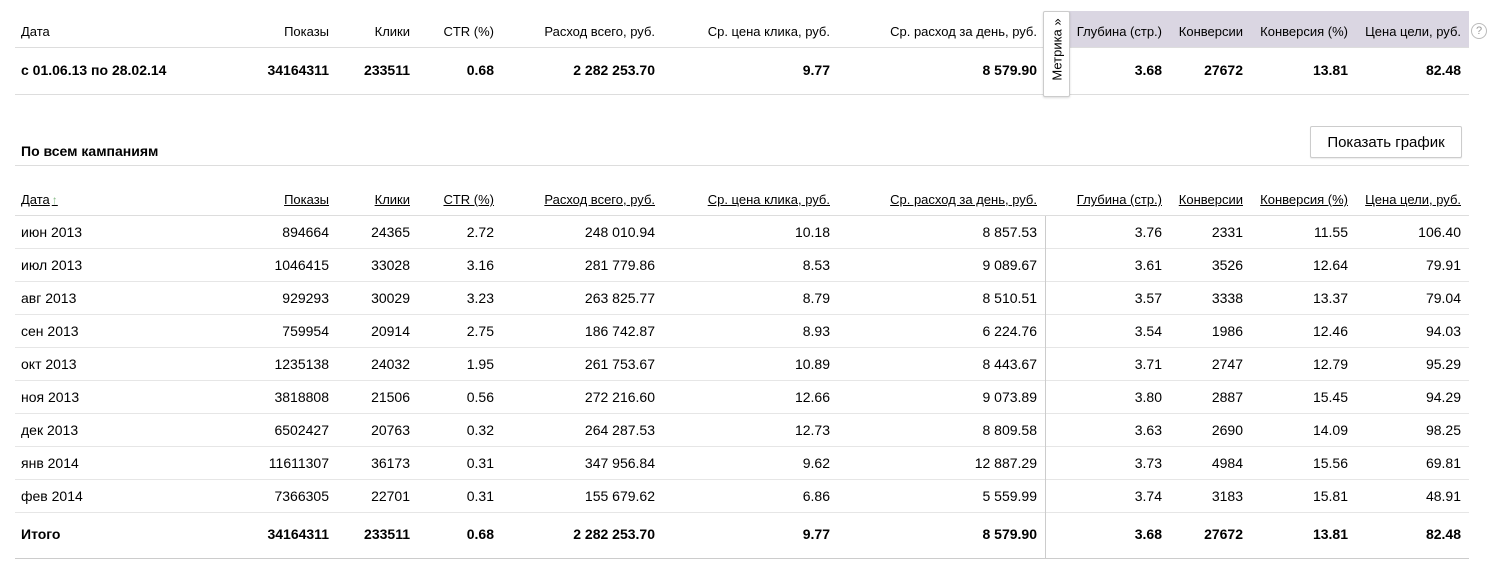 The image size is (1496, 577). I want to click on row-5-impressions: 3818808, so click(301, 397).